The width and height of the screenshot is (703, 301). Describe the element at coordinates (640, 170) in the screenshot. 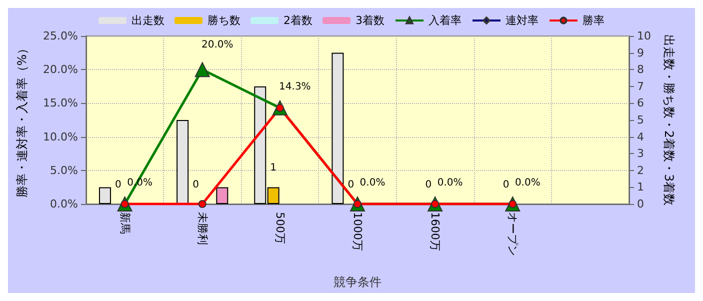

I see `y2-tick-label: 2` at that location.